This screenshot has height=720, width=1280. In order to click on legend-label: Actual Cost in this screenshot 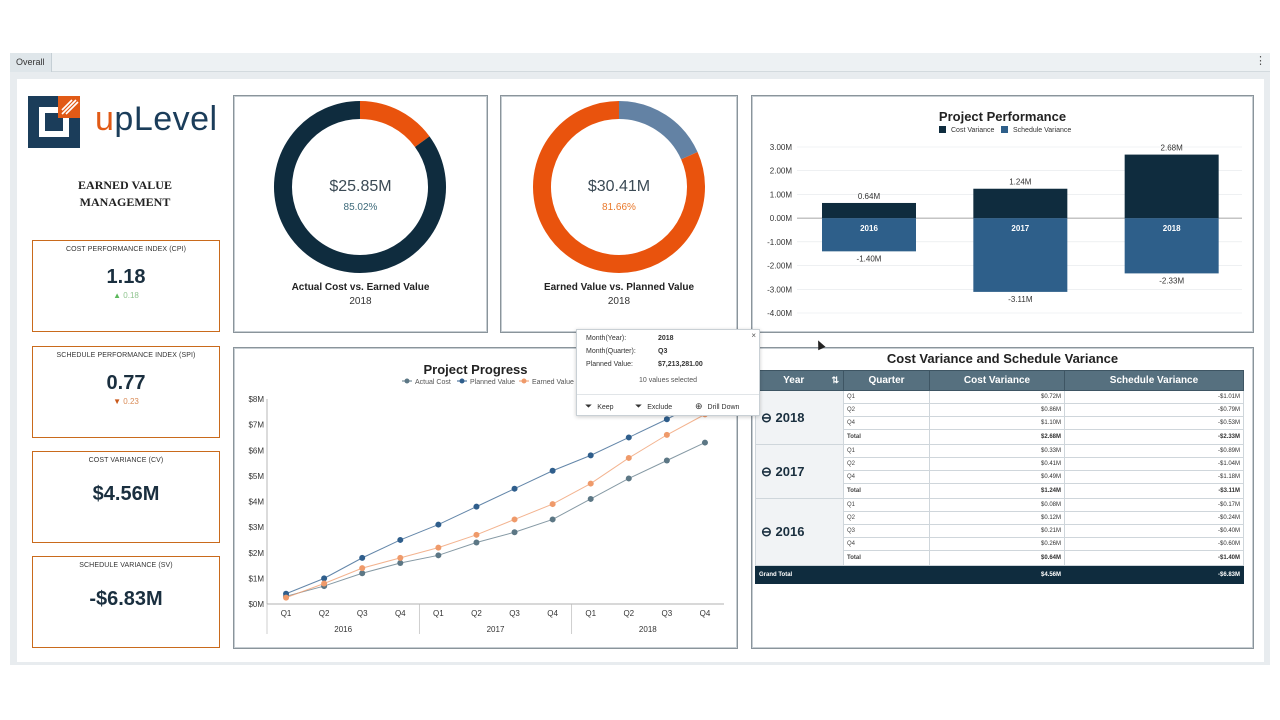, I will do `click(433, 382)`.